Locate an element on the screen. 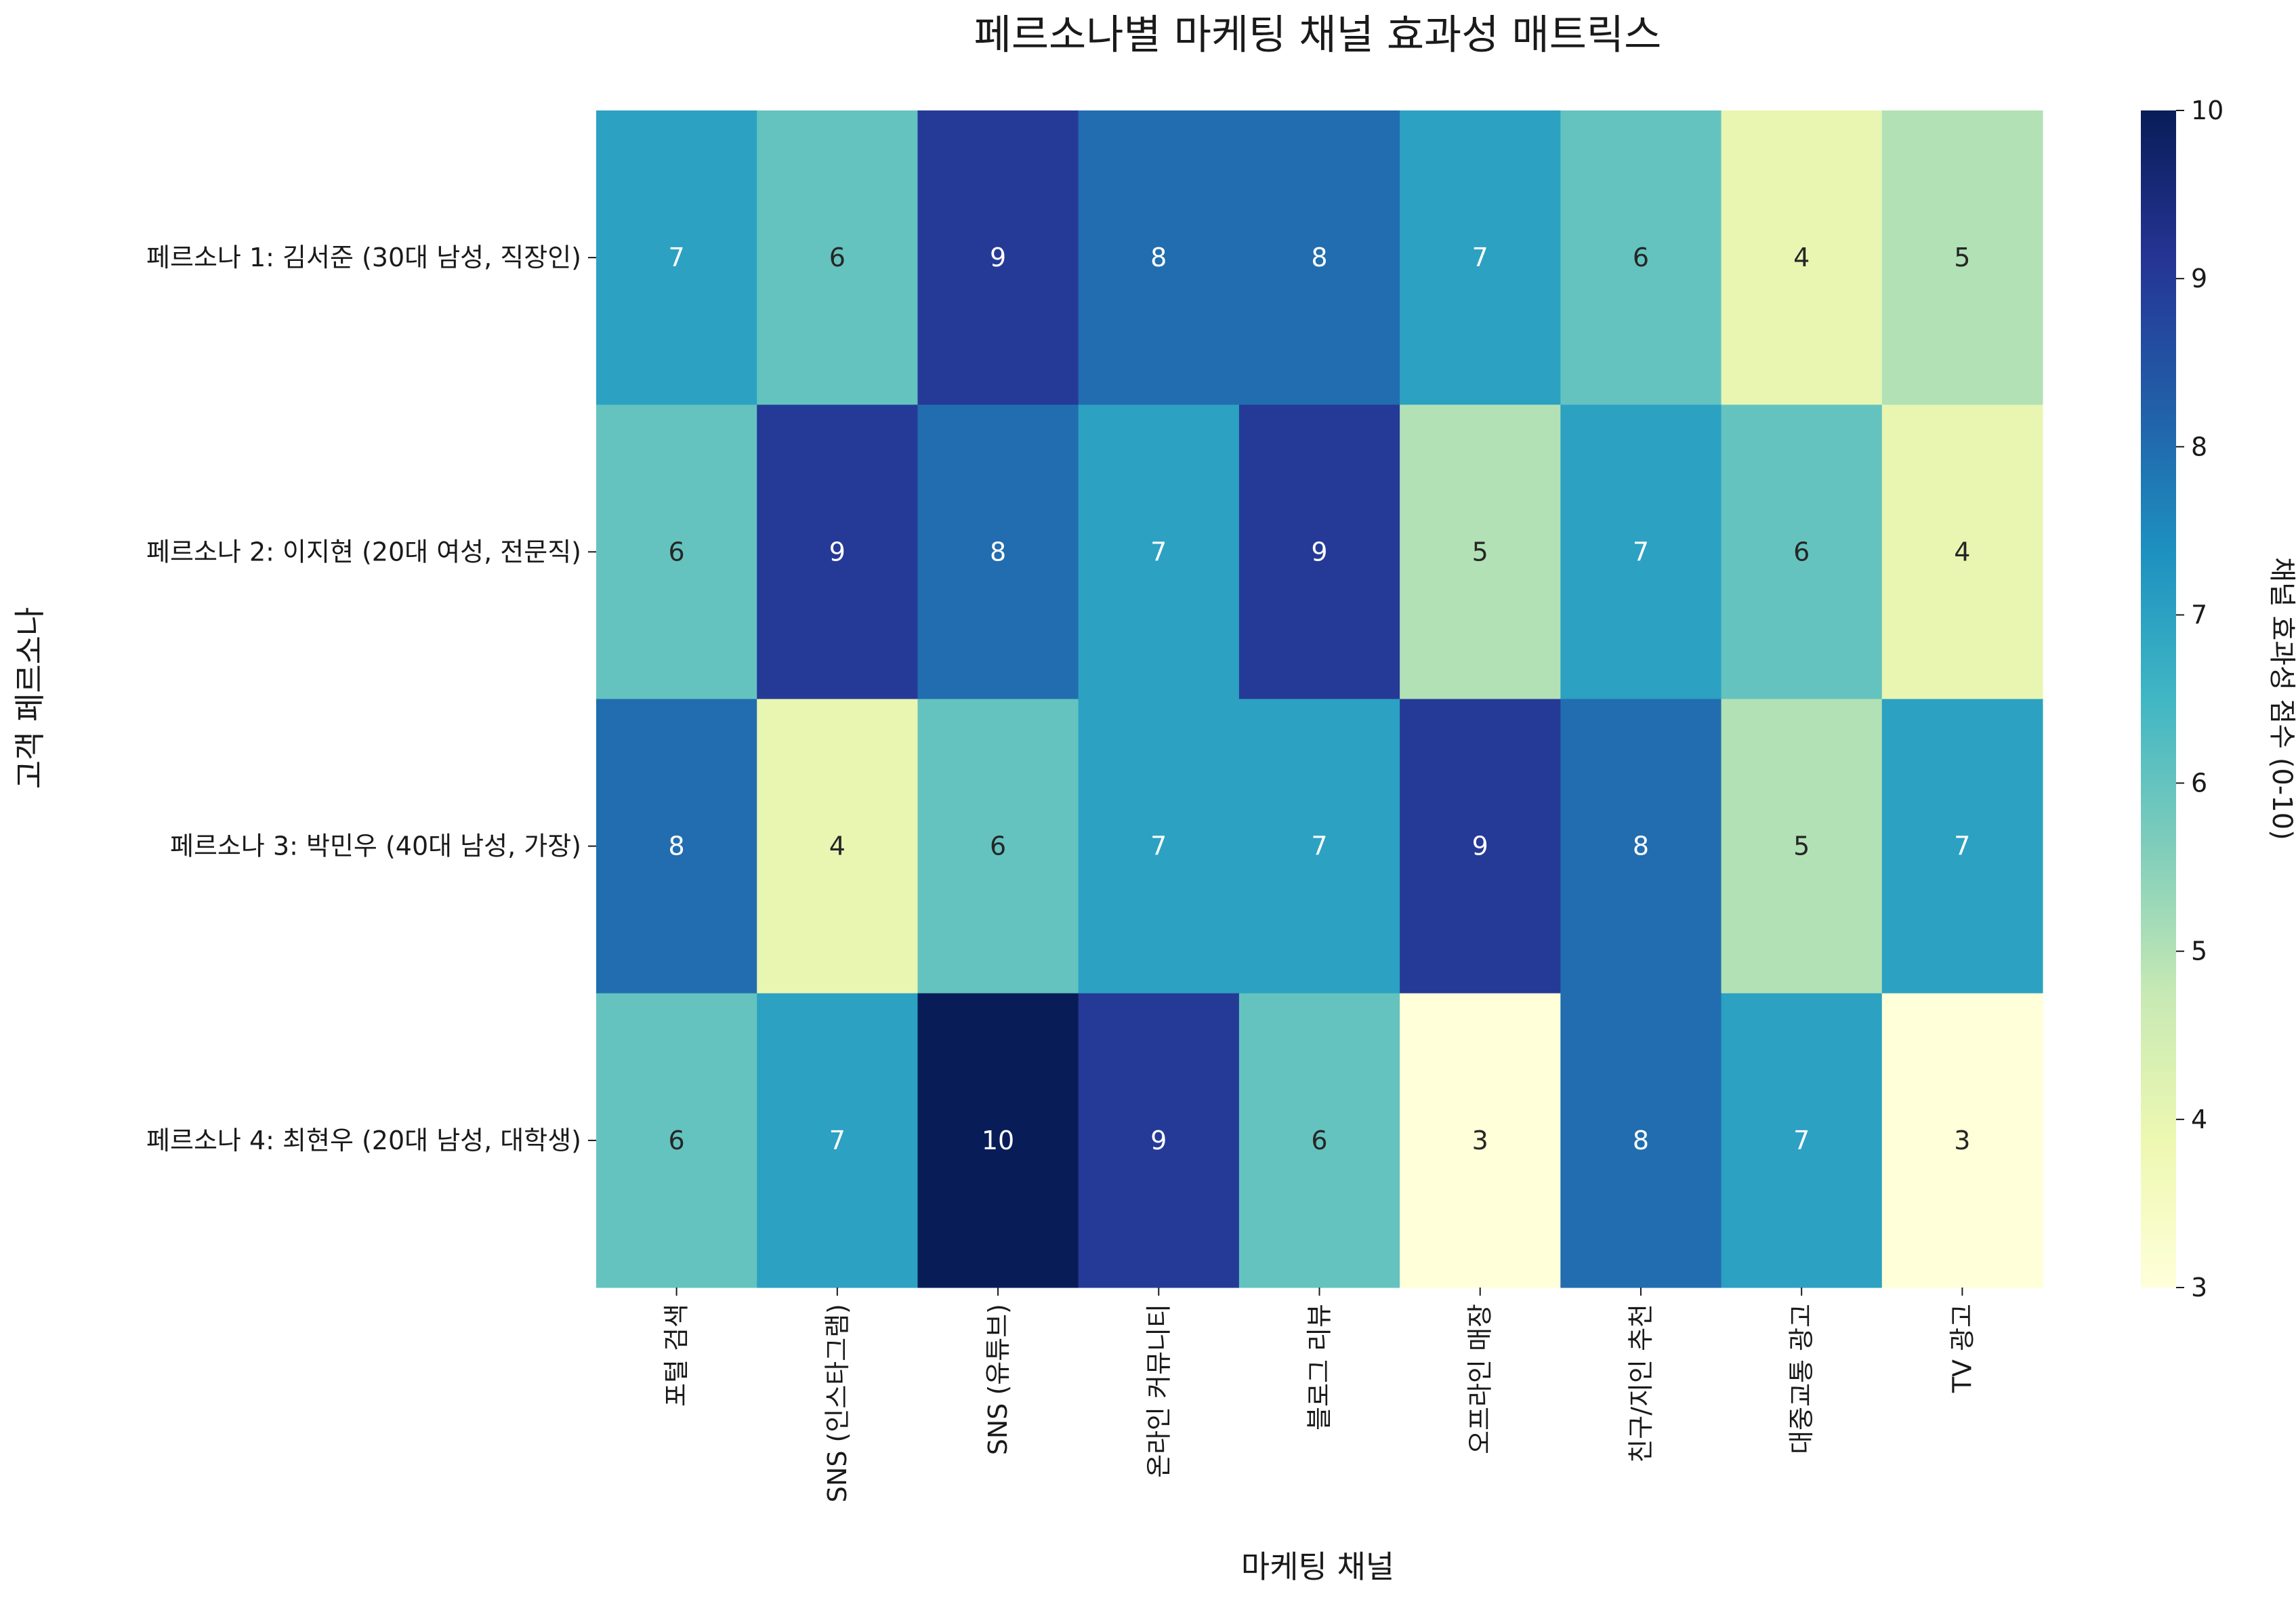 This screenshot has width=2296, height=1604. colorbar-tick-label: 9 is located at coordinates (2199, 278).